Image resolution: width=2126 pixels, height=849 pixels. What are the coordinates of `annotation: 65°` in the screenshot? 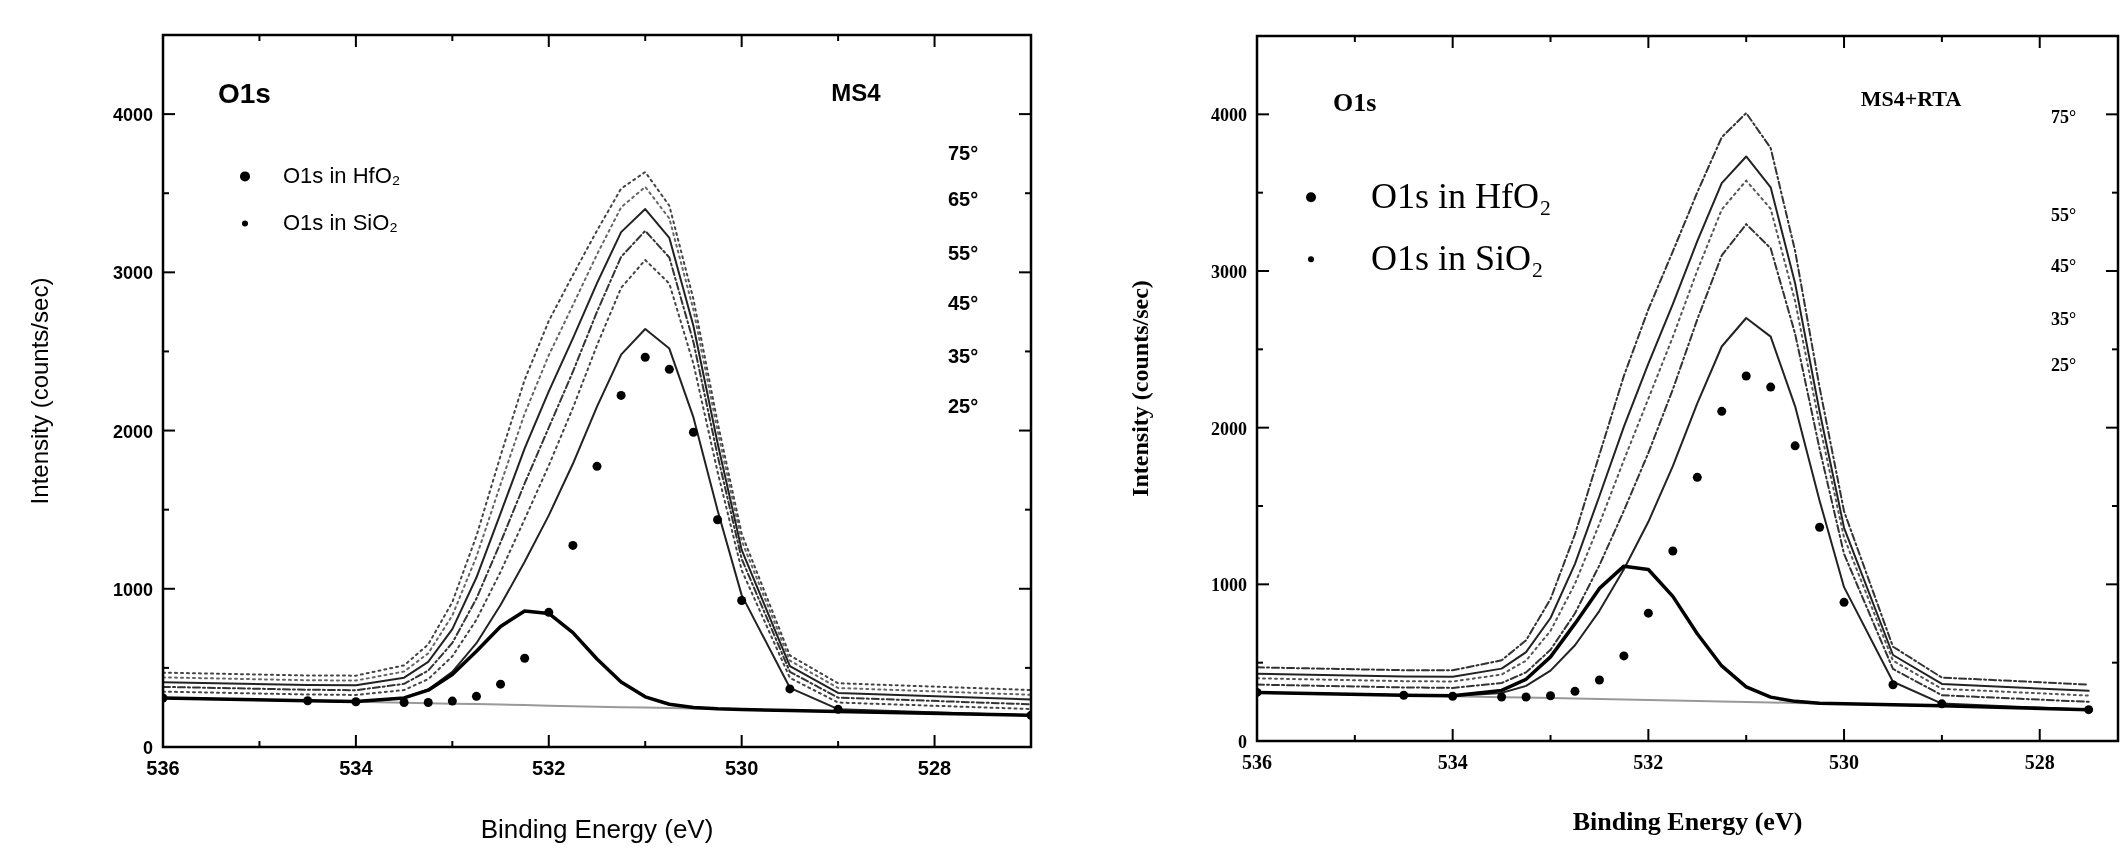 It's located at (963, 199).